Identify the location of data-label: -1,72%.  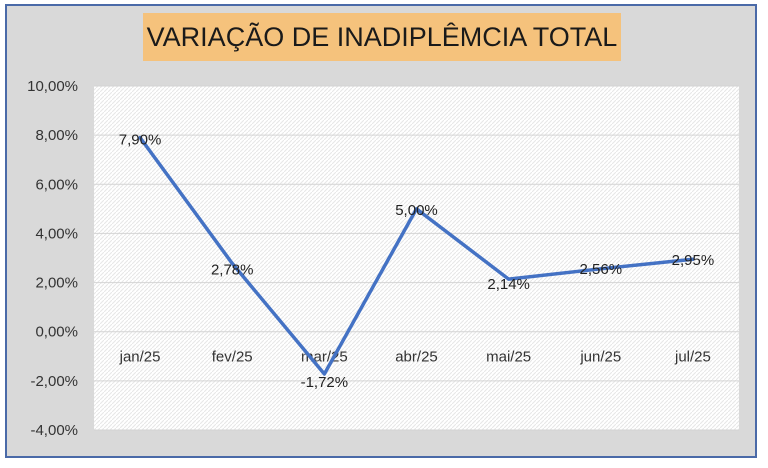
(325, 382).